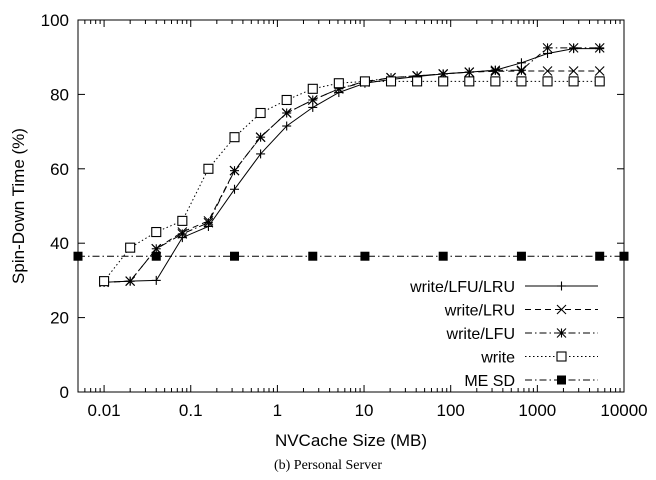 This screenshot has width=656, height=480. What do you see at coordinates (351, 440) in the screenshot?
I see `x-axis-label: NVCache Size (MB)` at bounding box center [351, 440].